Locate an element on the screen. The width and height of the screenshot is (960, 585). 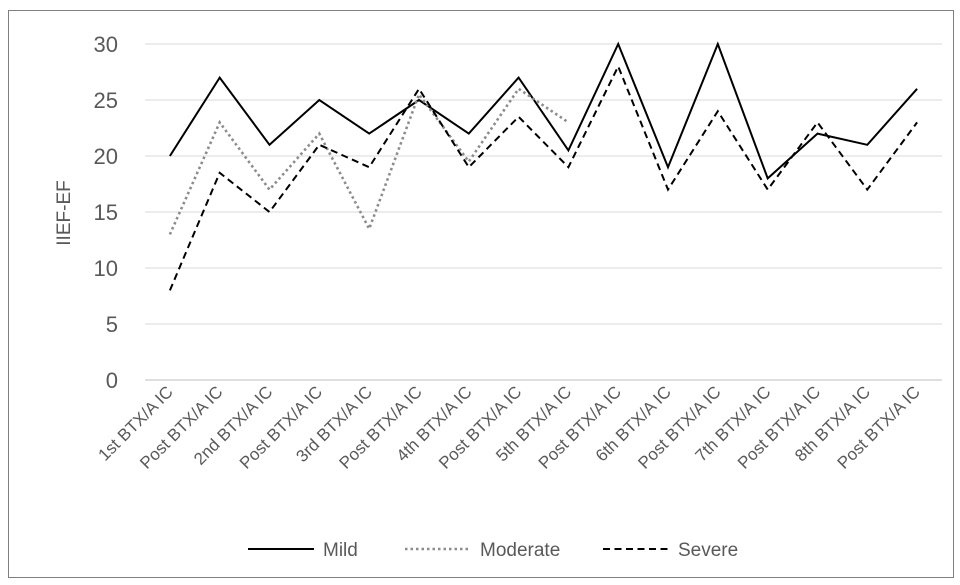
y-tick-labels: 0 5 10 15 20 25 30 is located at coordinates (106, 212).